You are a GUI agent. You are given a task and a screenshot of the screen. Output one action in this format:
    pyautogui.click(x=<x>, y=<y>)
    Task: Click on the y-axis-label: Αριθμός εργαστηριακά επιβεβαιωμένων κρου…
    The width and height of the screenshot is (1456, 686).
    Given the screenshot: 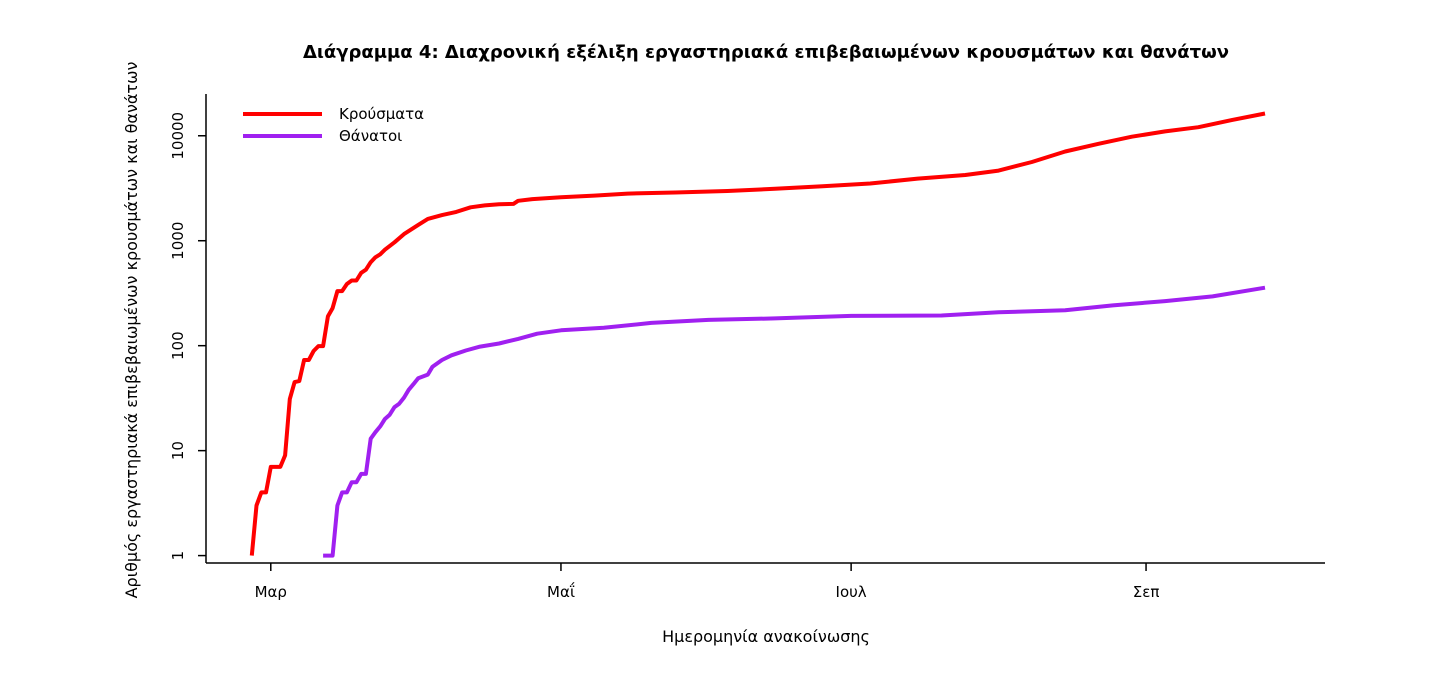 What is the action you would take?
    pyautogui.click(x=131, y=330)
    